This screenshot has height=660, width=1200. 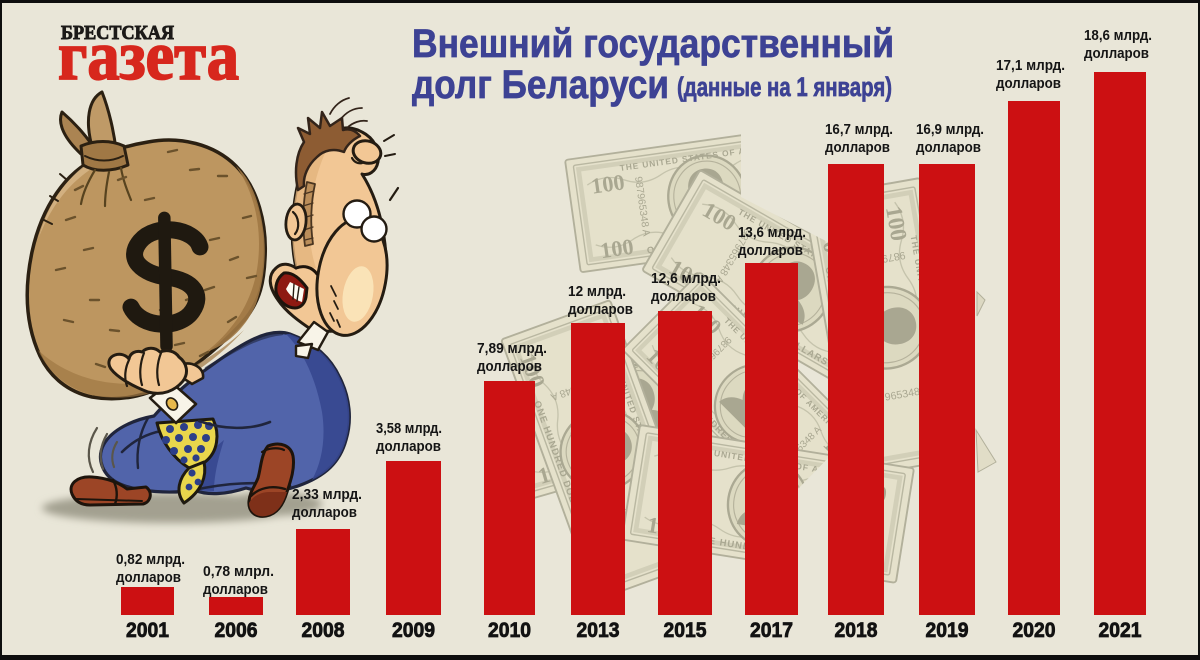 What do you see at coordinates (238, 571) in the screenshot?
I see `svg-text: 0,78 млрл.` at bounding box center [238, 571].